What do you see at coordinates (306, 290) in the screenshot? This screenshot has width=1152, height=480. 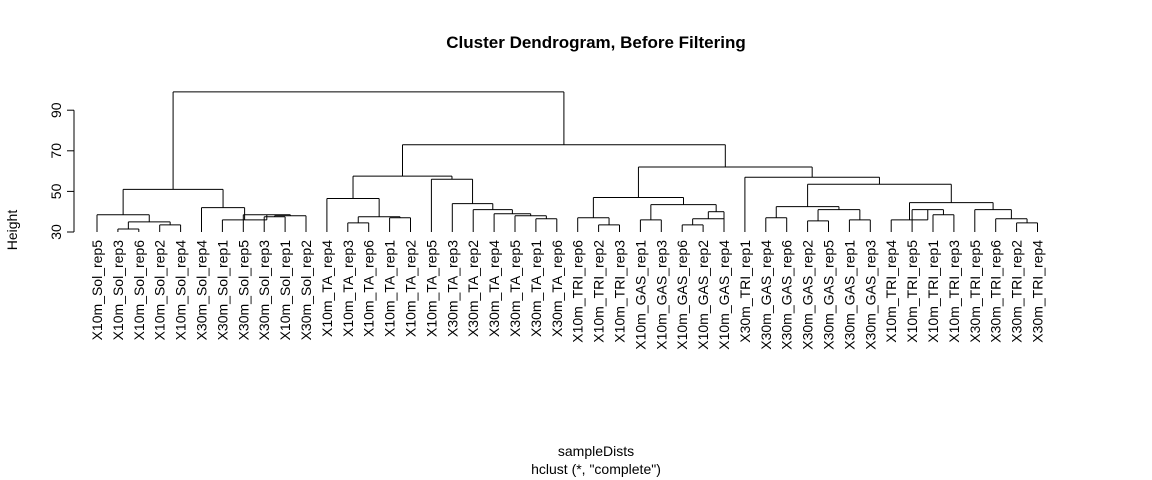 I see `leaf-label: X30m_Sol_rep2` at bounding box center [306, 290].